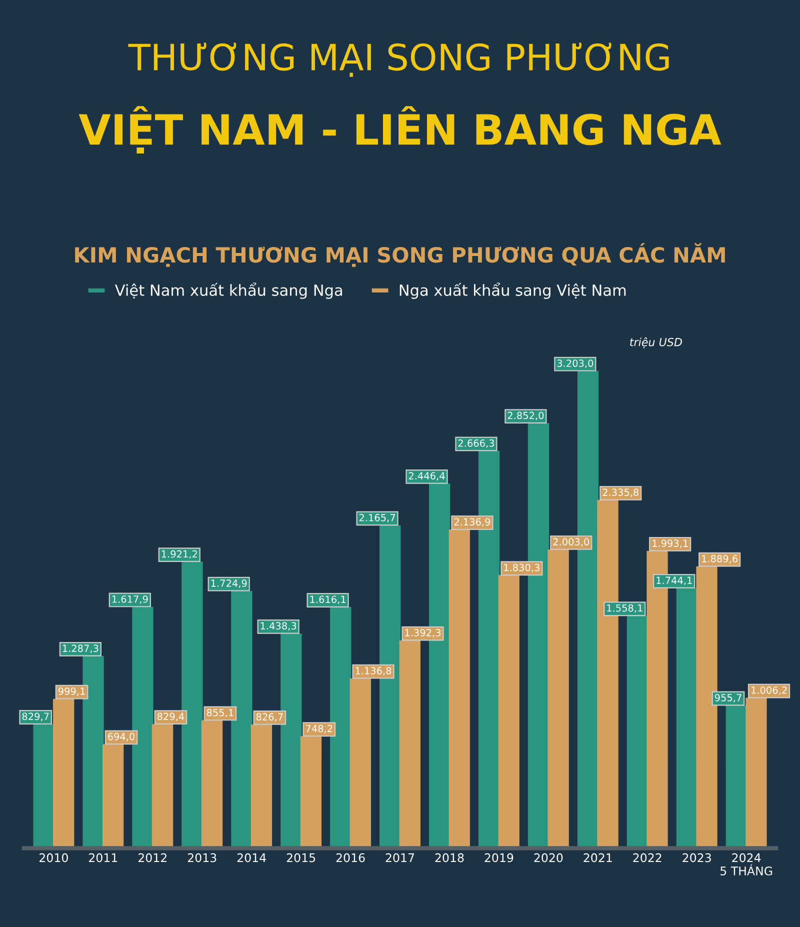 The image size is (800, 927). What do you see at coordinates (598, 857) in the screenshot?
I see `x-tick-label: 2021` at bounding box center [598, 857].